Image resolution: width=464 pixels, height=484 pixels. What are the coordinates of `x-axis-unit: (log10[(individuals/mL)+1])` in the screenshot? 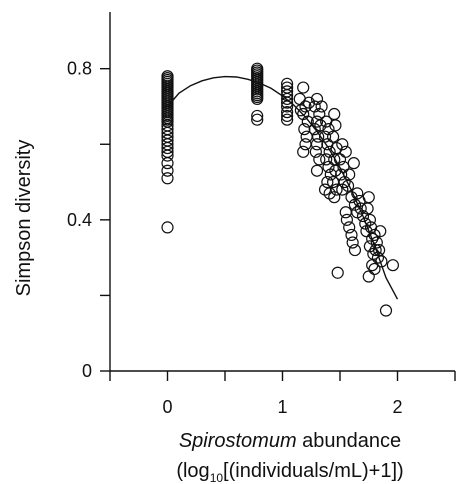 It's located at (289, 472).